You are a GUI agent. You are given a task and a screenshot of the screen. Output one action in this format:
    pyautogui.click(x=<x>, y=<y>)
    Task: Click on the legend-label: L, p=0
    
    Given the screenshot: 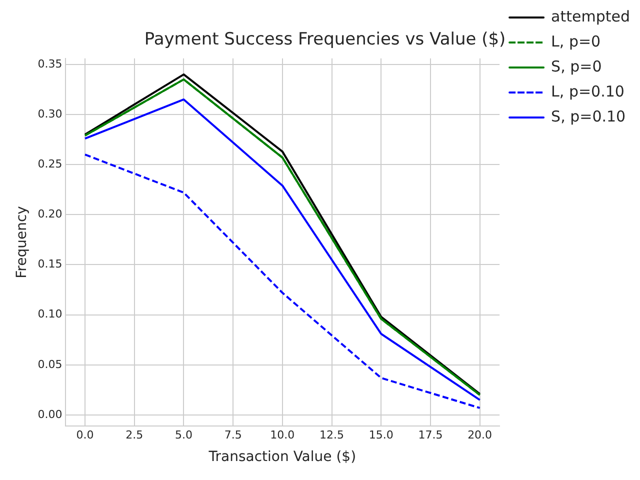 What is the action you would take?
    pyautogui.click(x=576, y=41)
    